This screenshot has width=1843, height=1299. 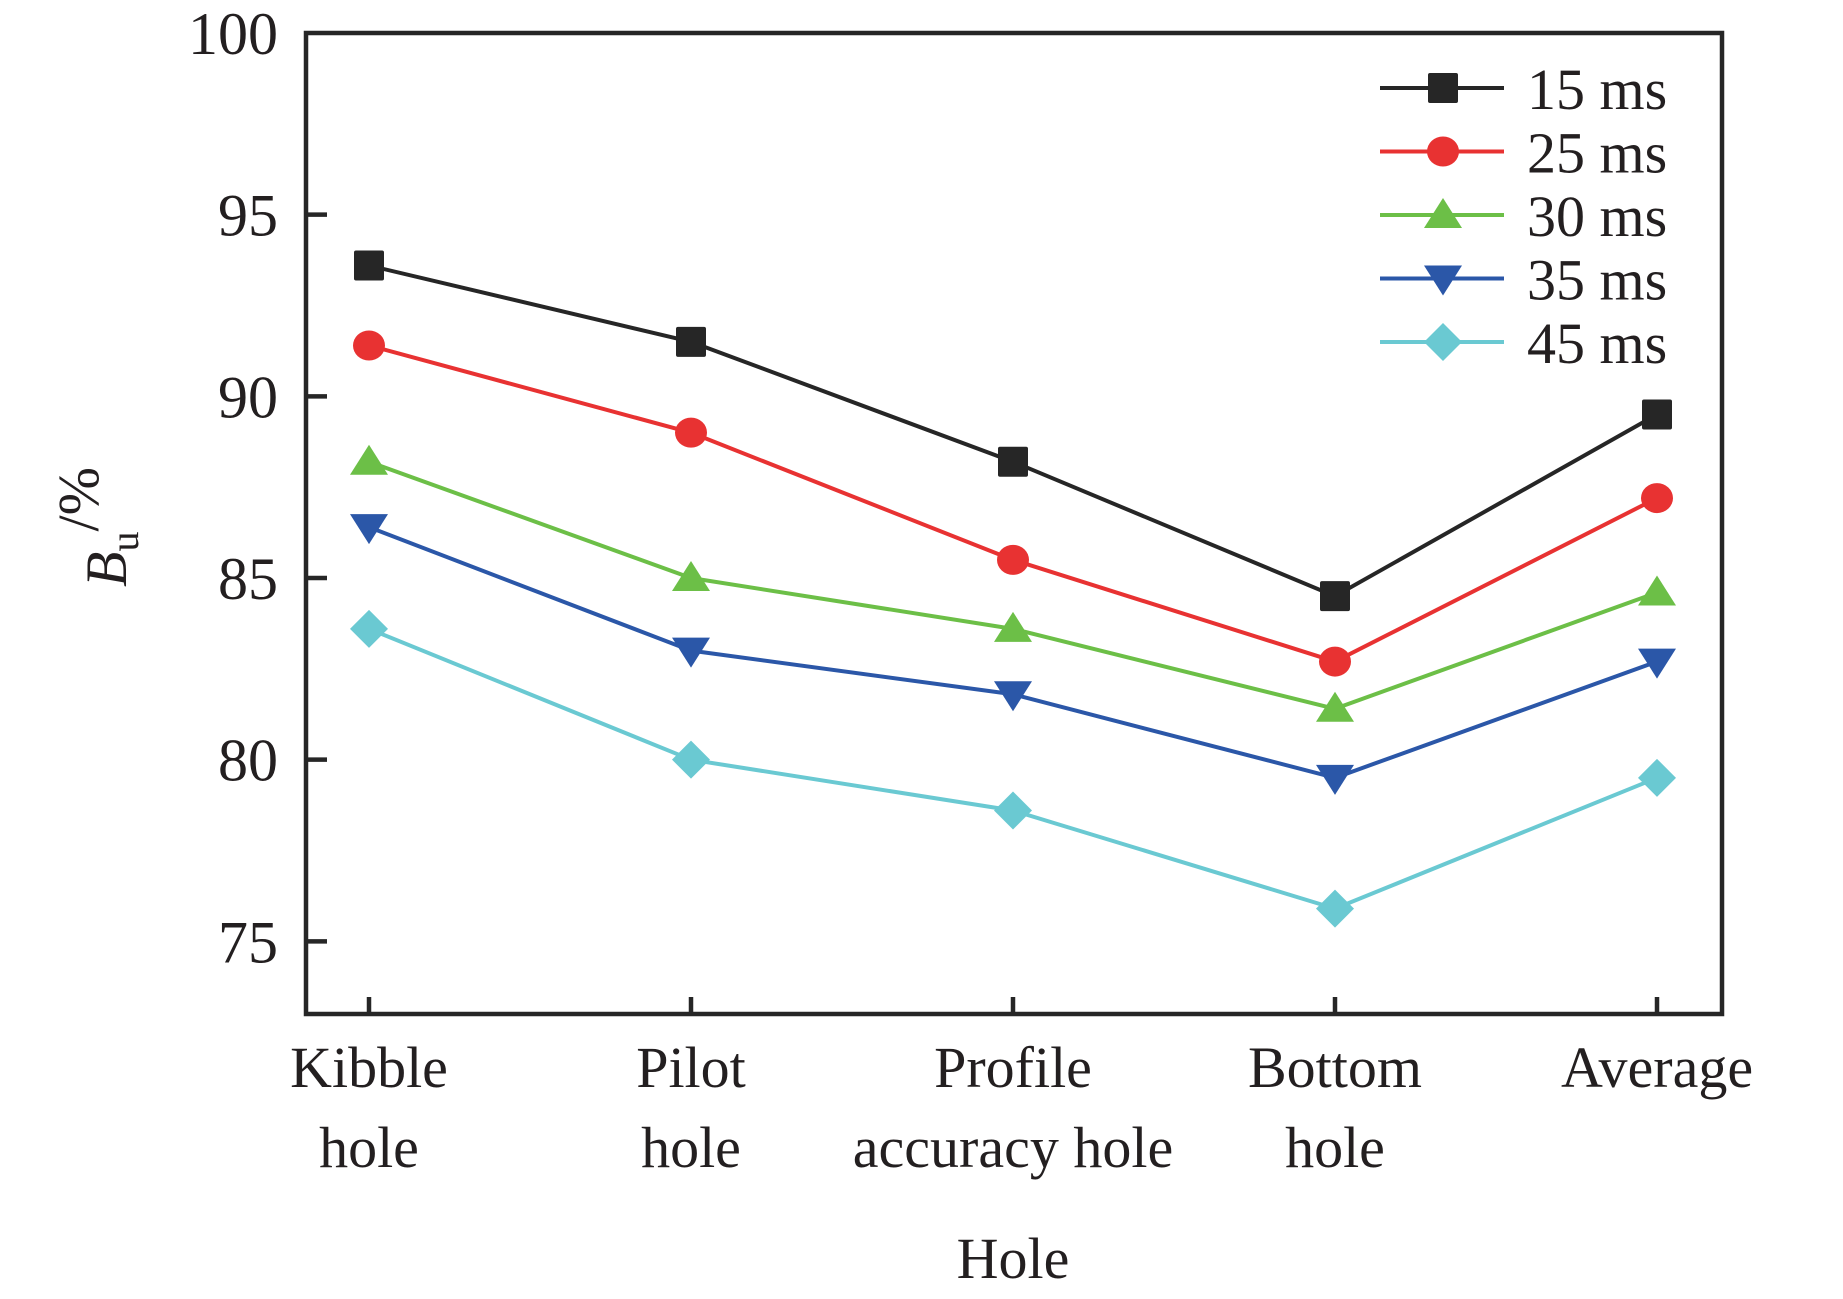 I want to click on legend-marker-triangle-down-icon, so click(x=1443, y=280).